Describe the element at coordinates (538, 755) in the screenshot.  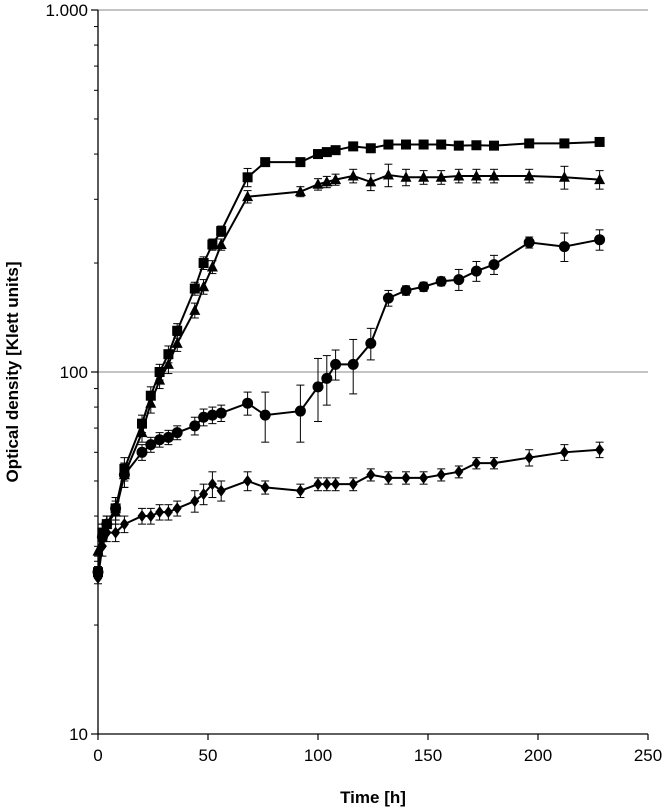
I see `x-tick-label: 200` at that location.